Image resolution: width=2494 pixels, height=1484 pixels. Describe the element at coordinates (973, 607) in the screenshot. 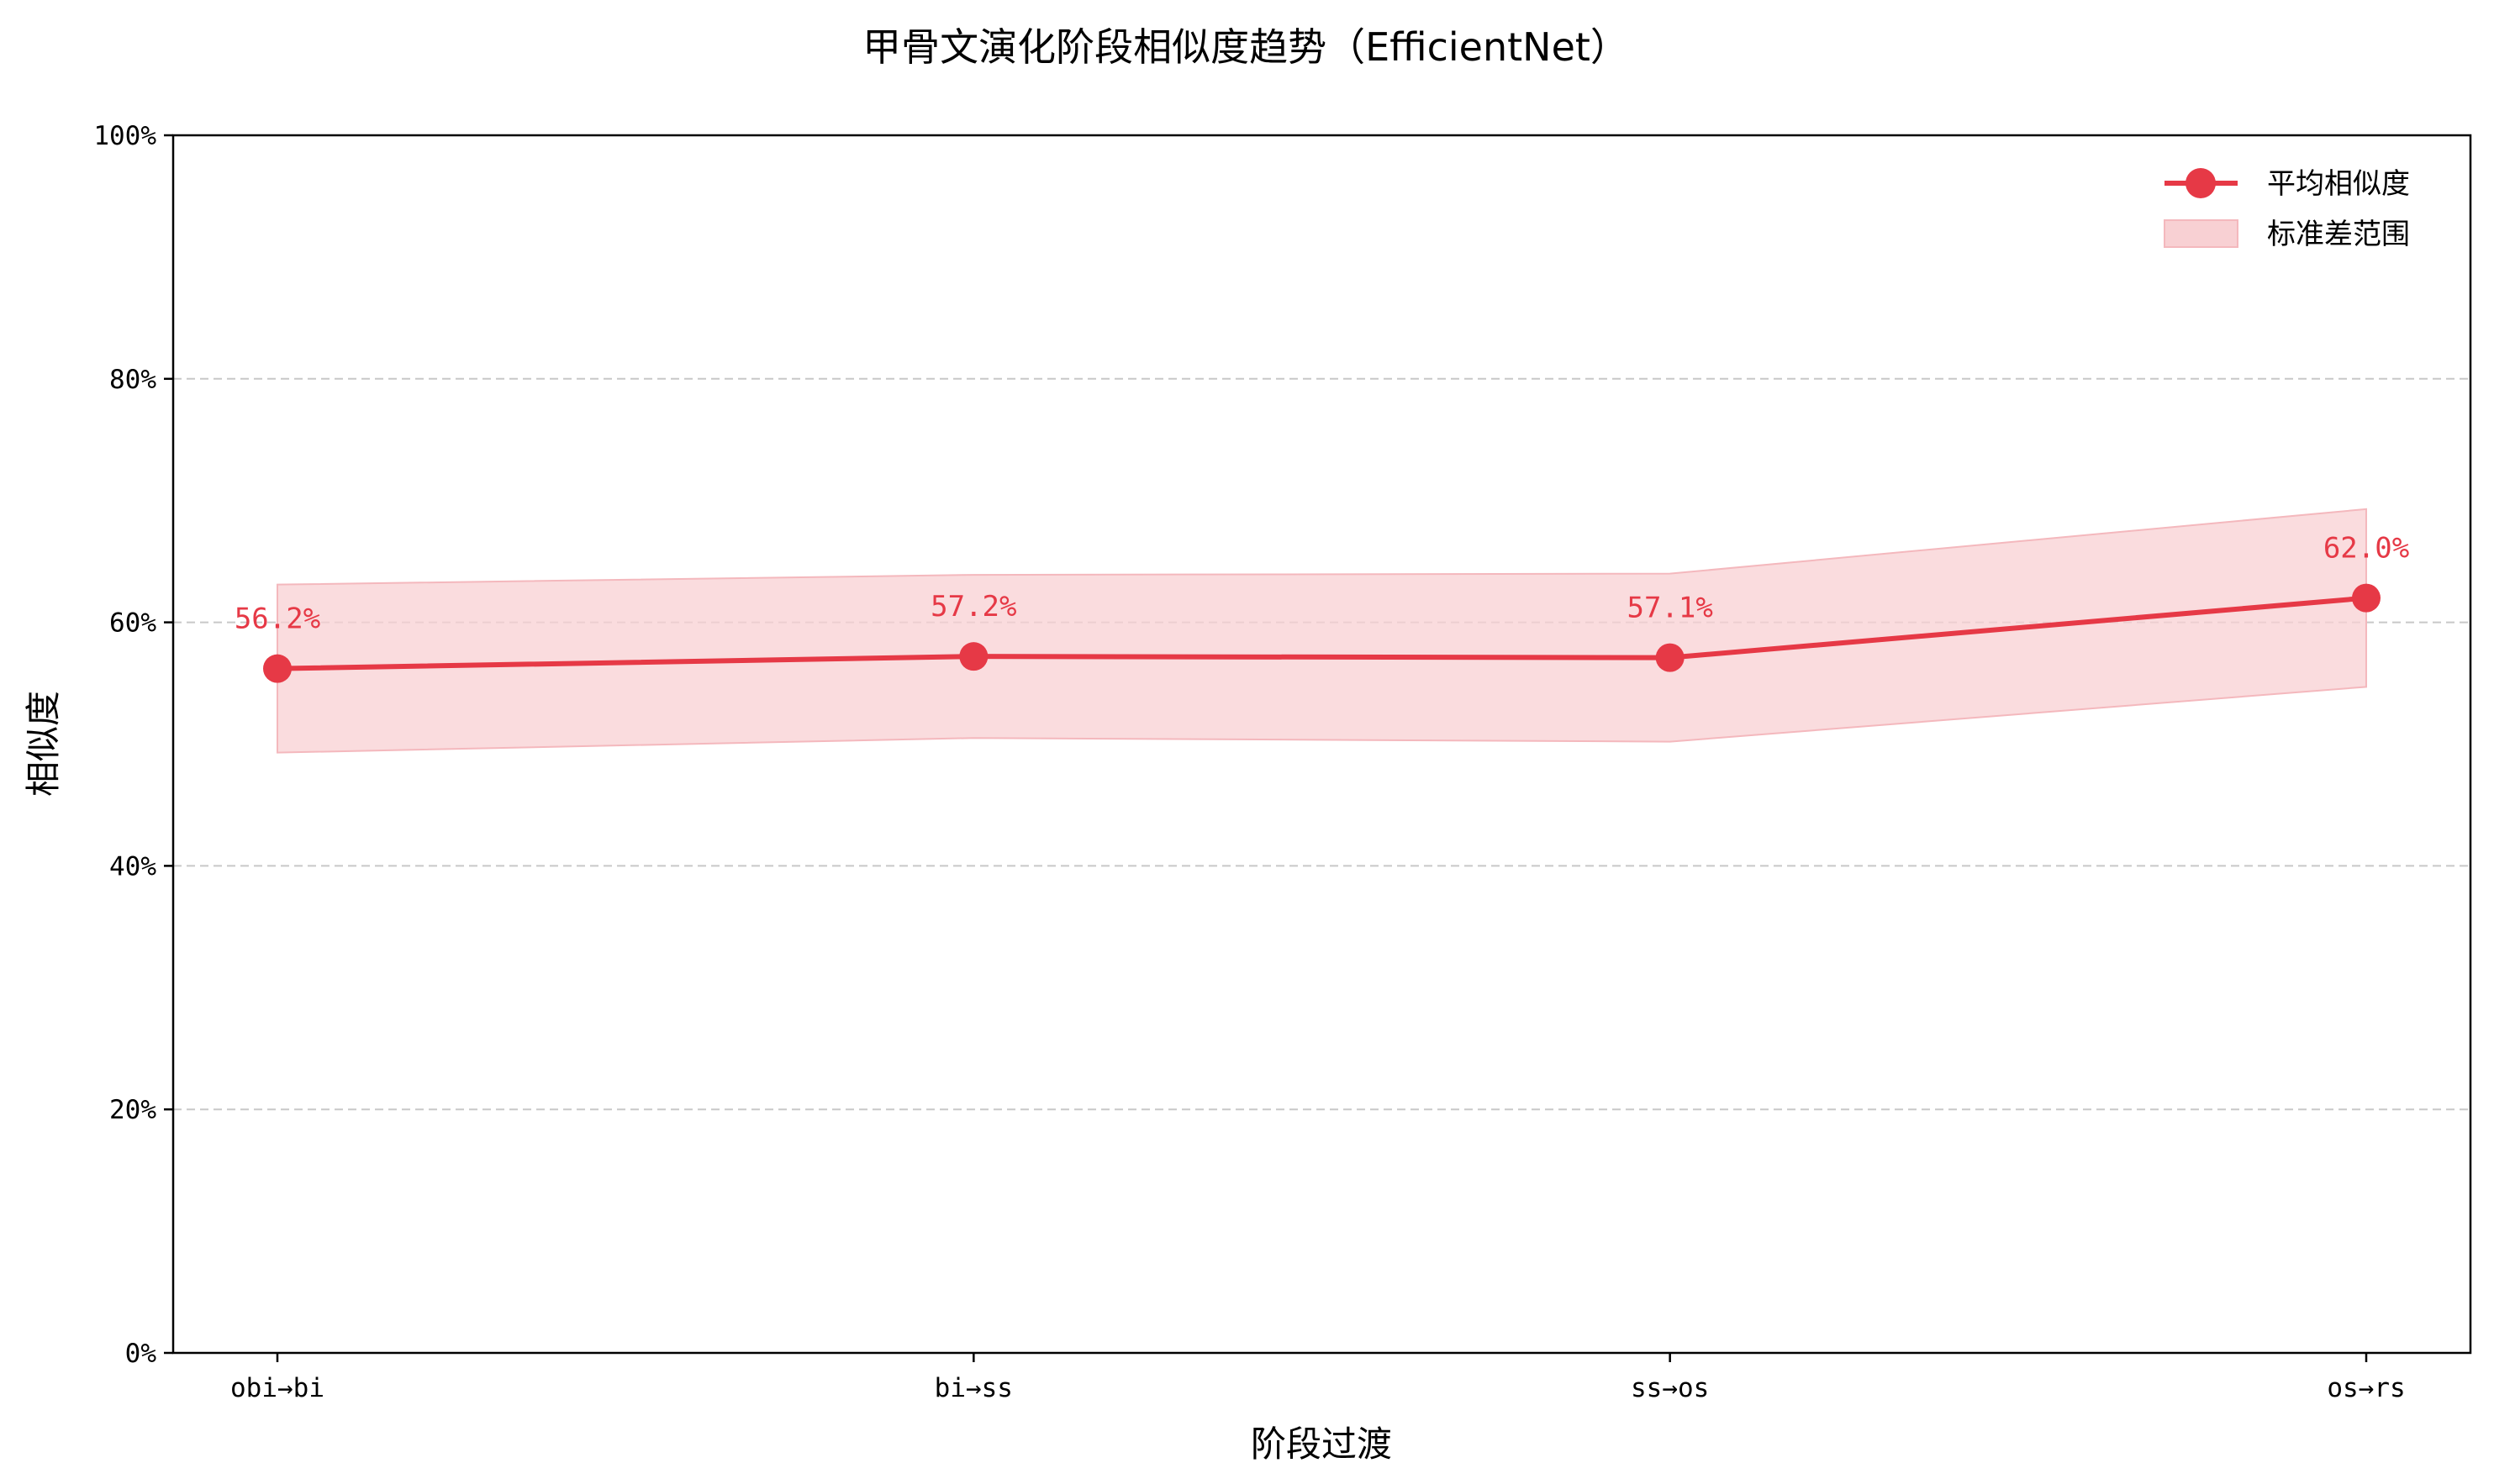

I see `data-label: 57.2%` at that location.